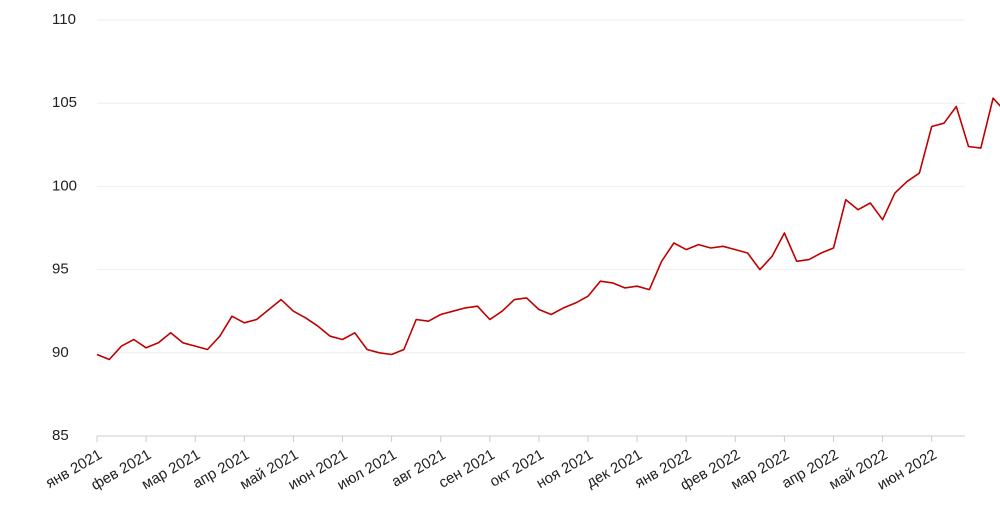 The width and height of the screenshot is (1000, 508). What do you see at coordinates (60, 352) in the screenshot?
I see `y-tick-label: 90` at bounding box center [60, 352].